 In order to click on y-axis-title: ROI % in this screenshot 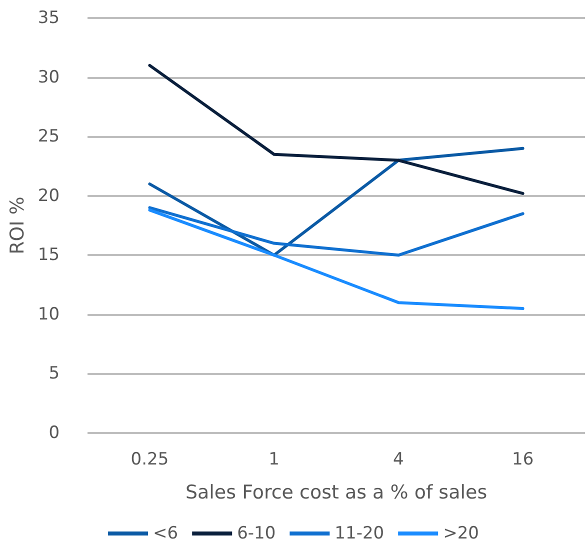, I will do `click(17, 225)`.